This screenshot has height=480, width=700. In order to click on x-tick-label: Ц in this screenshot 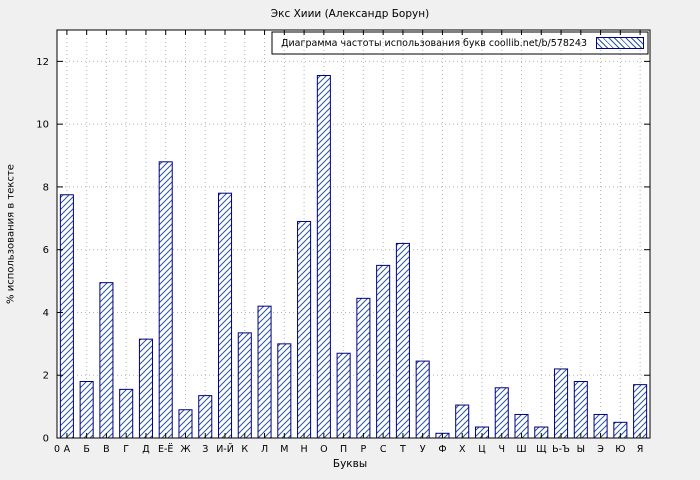, I will do `click(481, 449)`.